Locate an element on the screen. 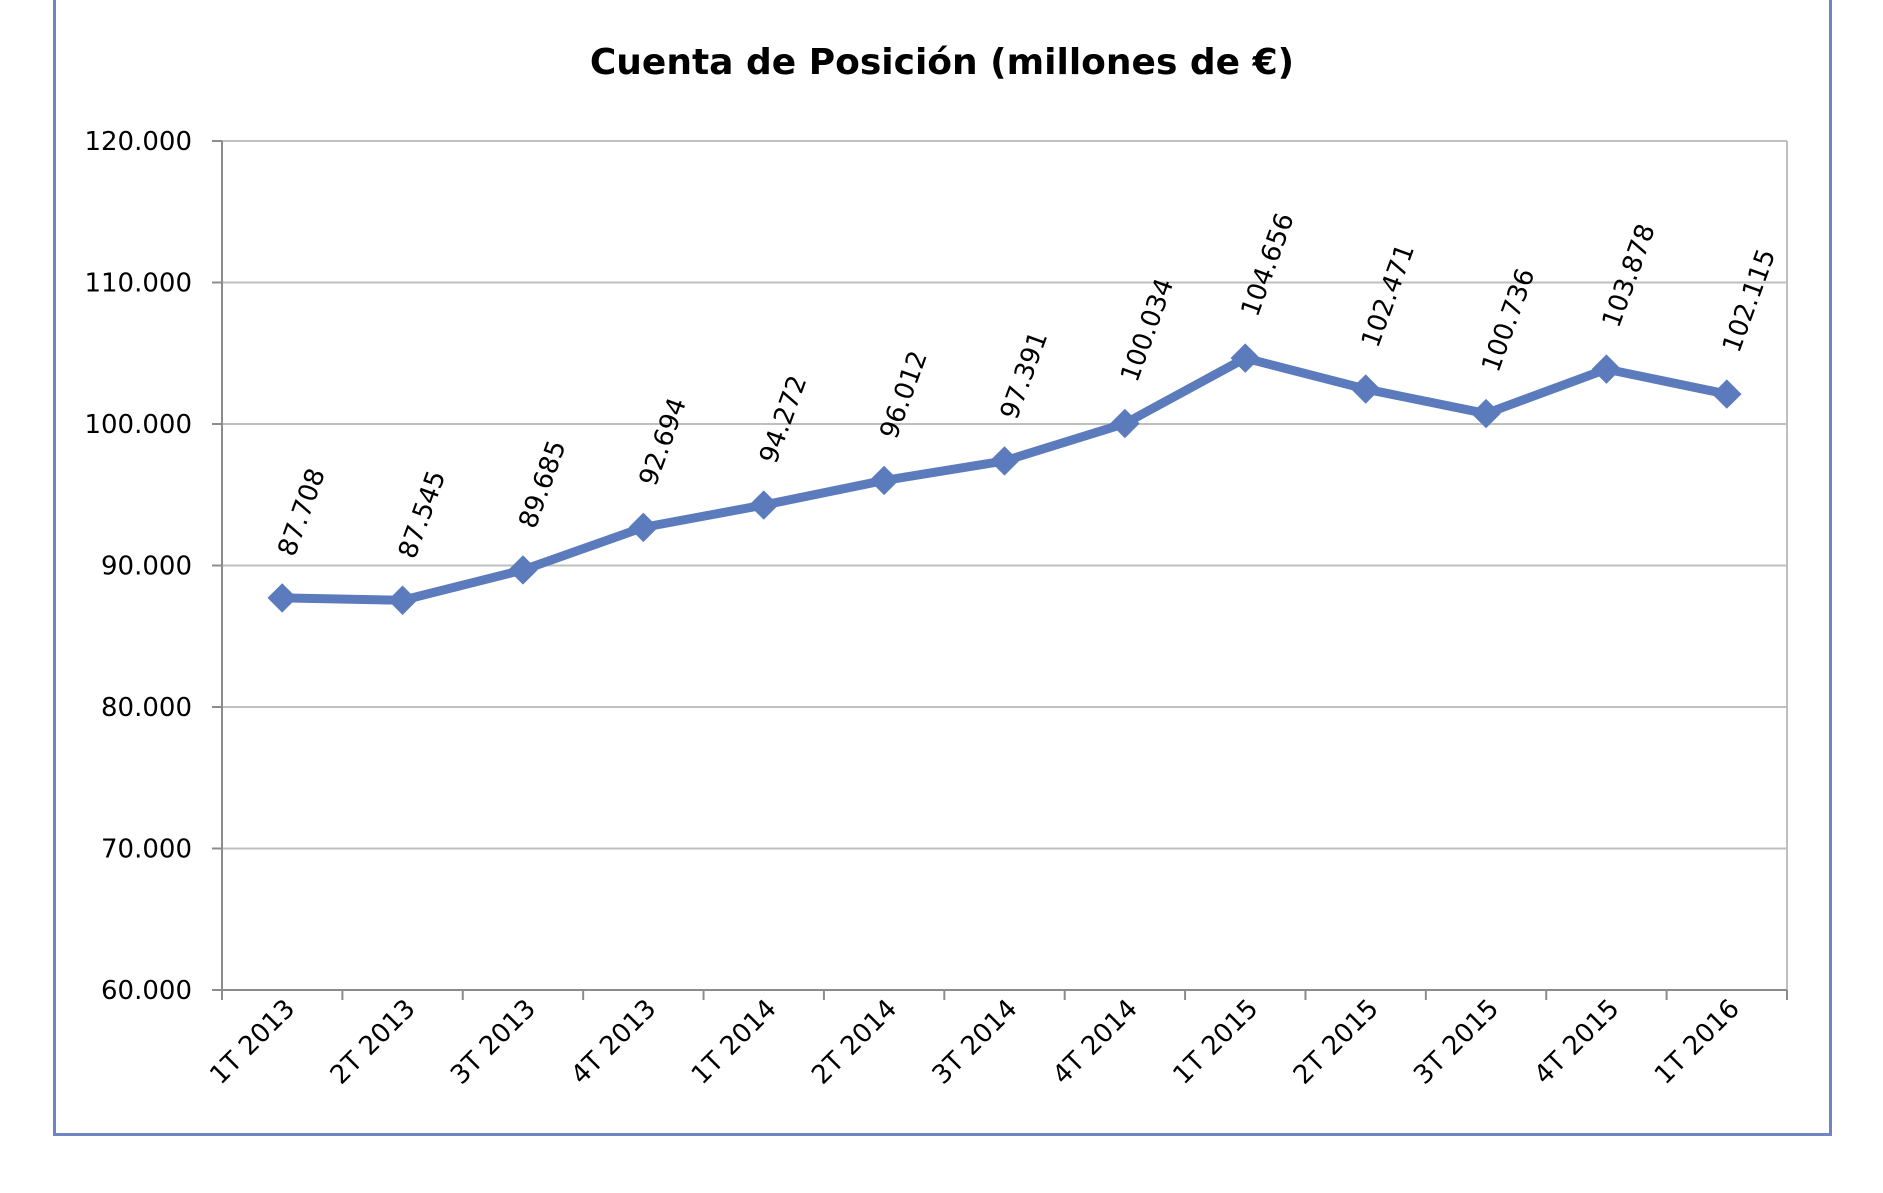  data-label: 104.656 is located at coordinates (1268, 264).